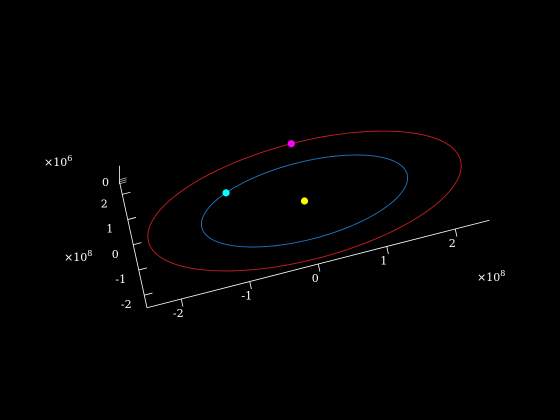 Image resolution: width=560 pixels, height=420 pixels. What do you see at coordinates (246, 296) in the screenshot?
I see `x-tick-label: -1` at bounding box center [246, 296].